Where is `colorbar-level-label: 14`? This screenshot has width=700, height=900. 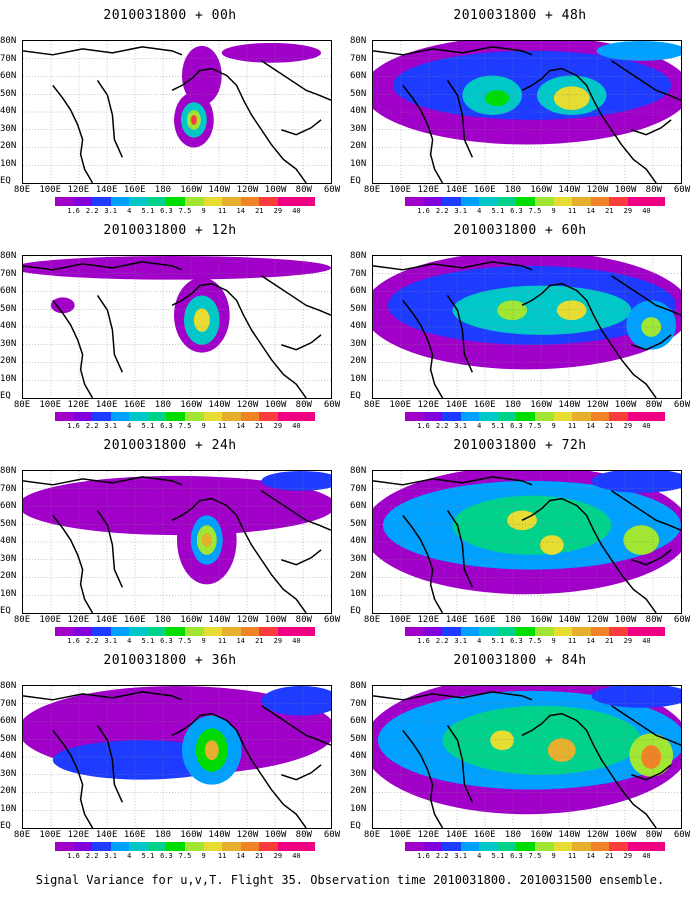 colorbar-level-label: 14 is located at coordinates (590, 856).